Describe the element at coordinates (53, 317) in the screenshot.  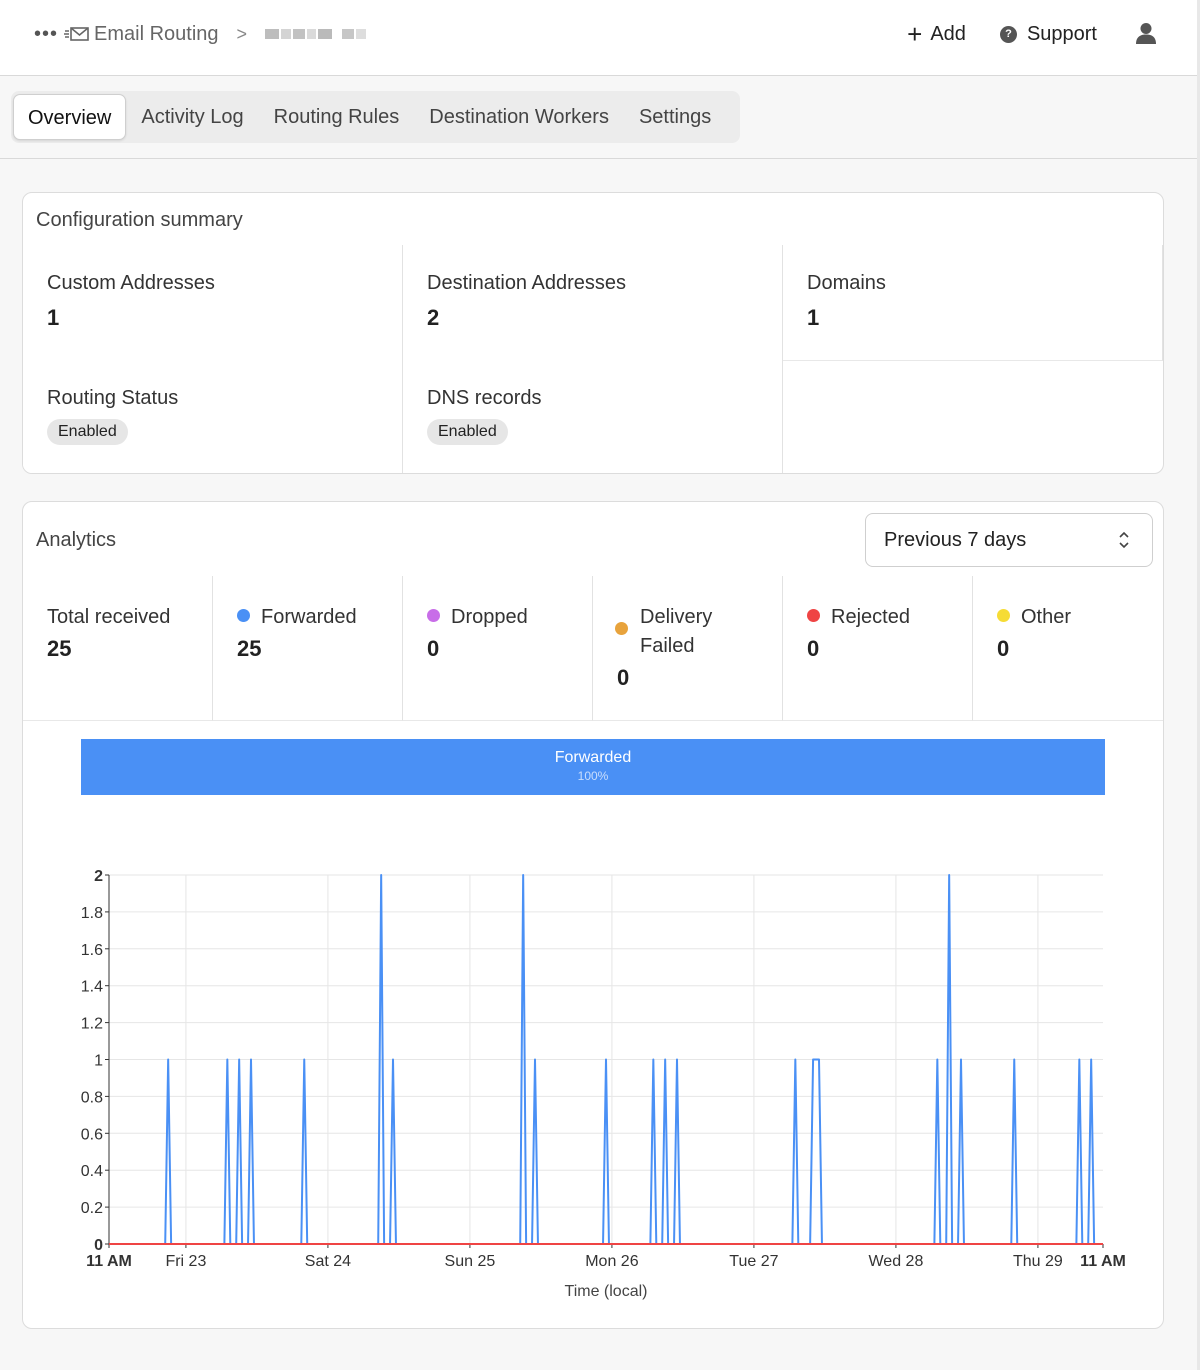
I see `custom-addresses-value: 1` at that location.